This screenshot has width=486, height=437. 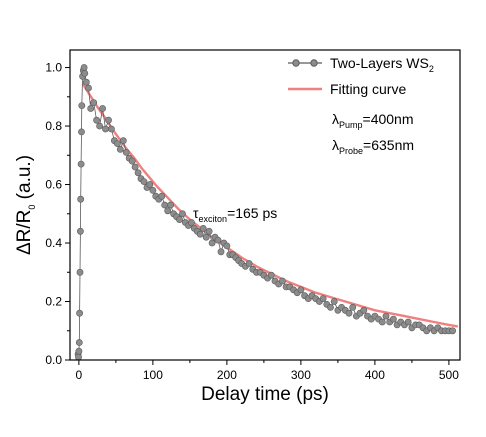 I want to click on probe-sub: Probe, so click(x=351, y=151).